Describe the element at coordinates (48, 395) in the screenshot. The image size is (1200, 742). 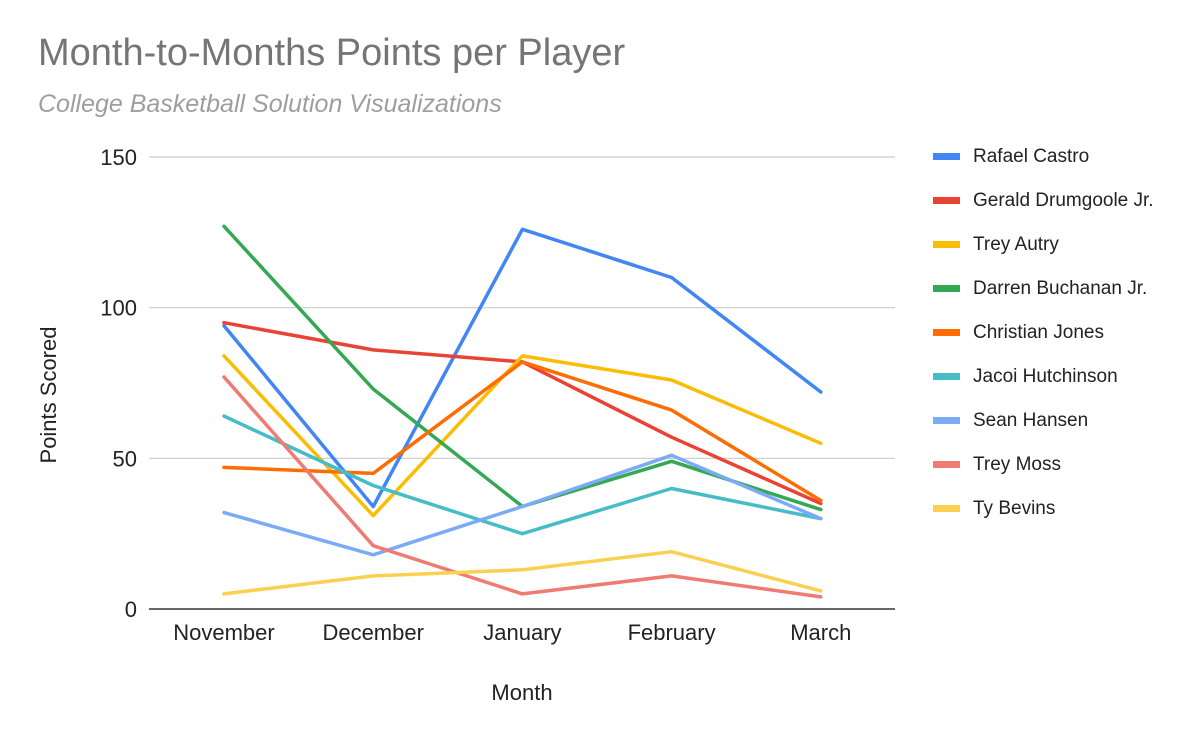
I see `y-axis-title: Points Scored` at that location.